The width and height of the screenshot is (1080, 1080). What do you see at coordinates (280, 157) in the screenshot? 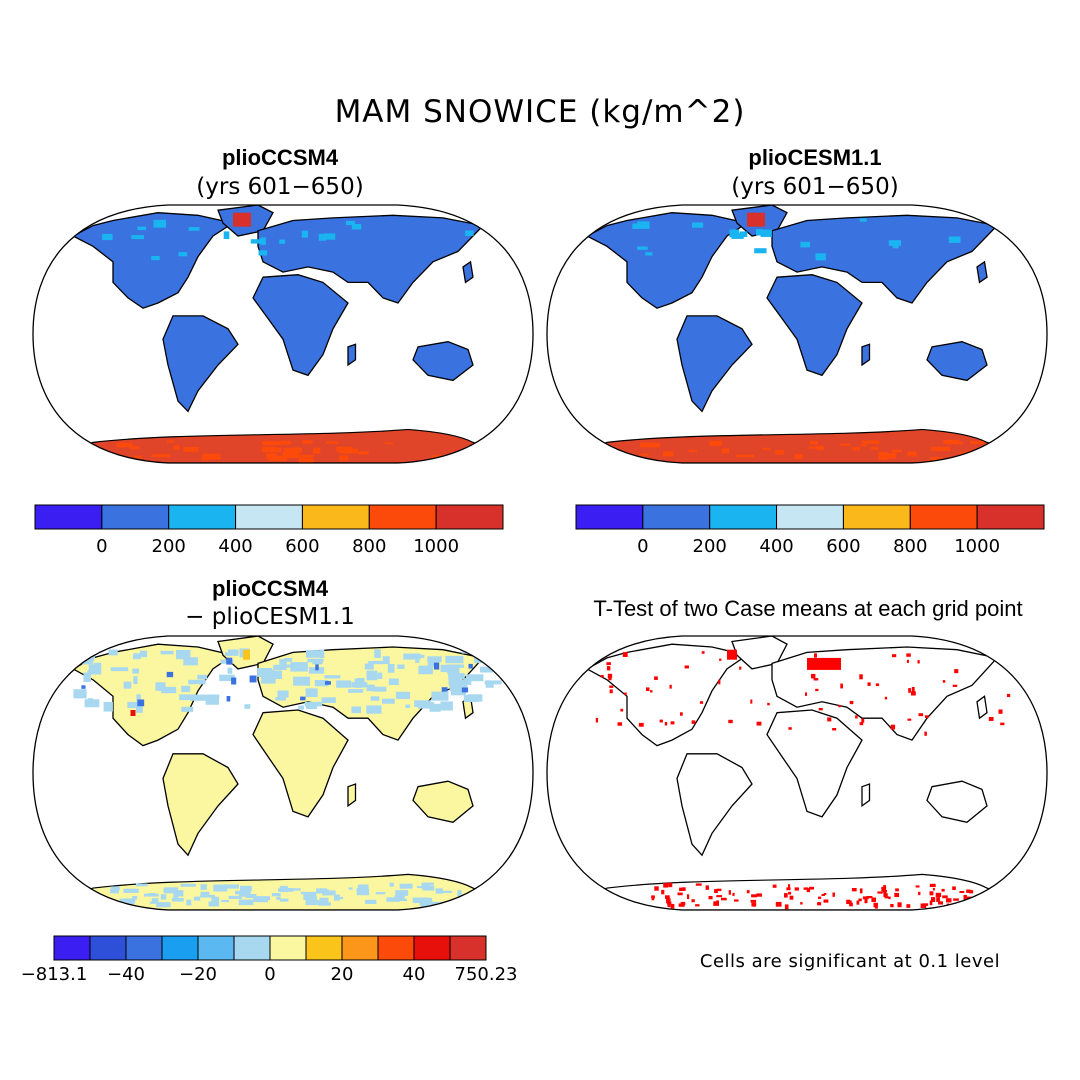
I see `panel-title-plioccsm4: plioCCSM4` at bounding box center [280, 157].